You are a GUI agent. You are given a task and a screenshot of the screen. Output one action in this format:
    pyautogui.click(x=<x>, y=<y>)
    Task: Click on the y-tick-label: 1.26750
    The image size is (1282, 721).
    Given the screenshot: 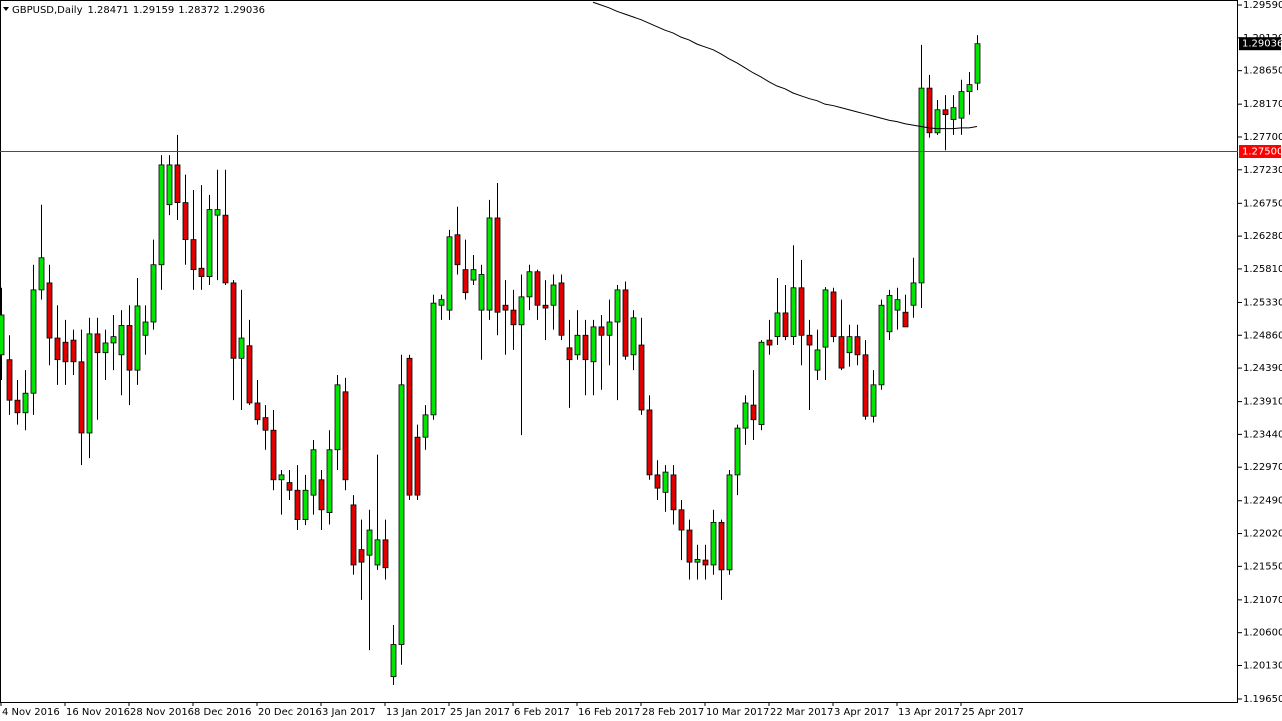 What is the action you would take?
    pyautogui.click(x=1262, y=203)
    